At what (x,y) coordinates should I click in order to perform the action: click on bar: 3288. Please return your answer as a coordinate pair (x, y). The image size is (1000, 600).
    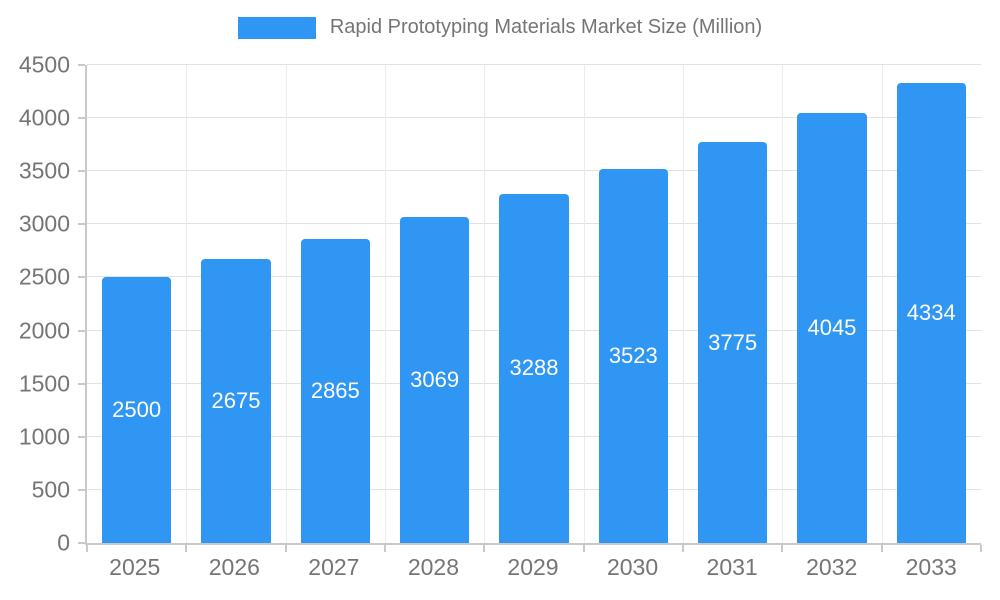
    Looking at the image, I should click on (534, 368).